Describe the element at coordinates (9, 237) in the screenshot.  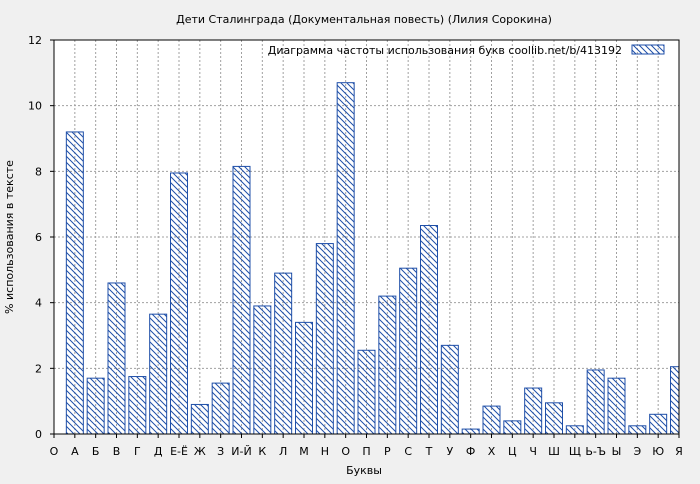
I see `y-axis-label: % использования в тексте` at that location.